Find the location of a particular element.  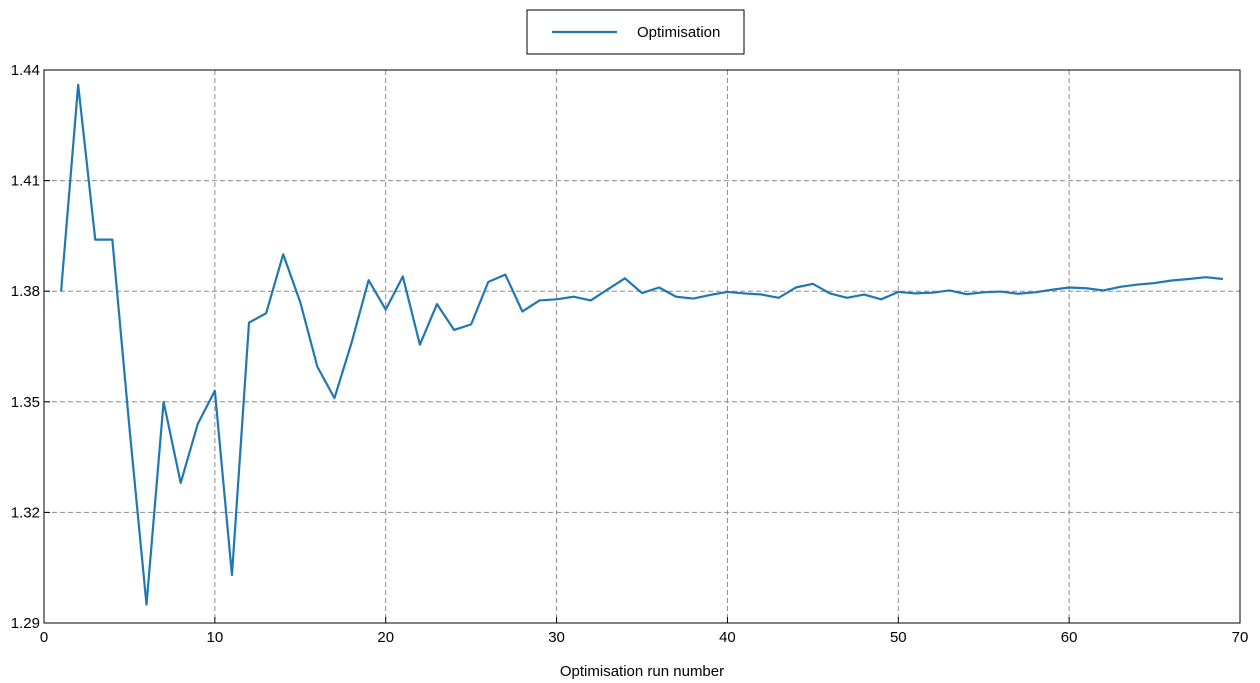

x-tick-label: 10 is located at coordinates (215, 637).